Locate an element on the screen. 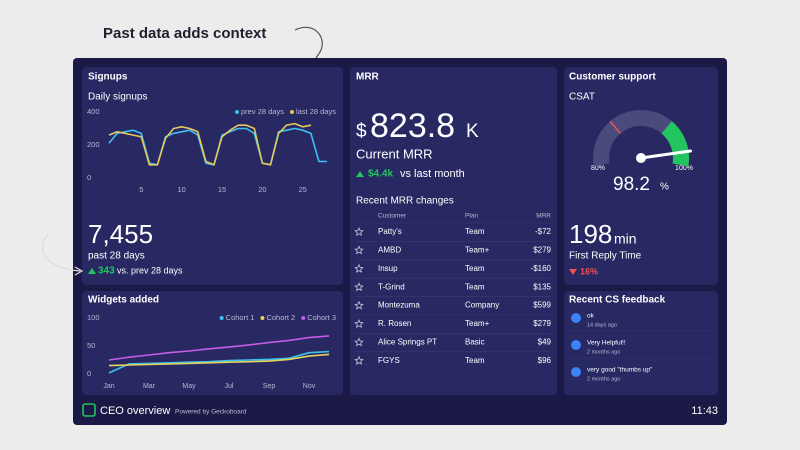 The image size is (800, 450). gauge-title: CSAT is located at coordinates (582, 97).